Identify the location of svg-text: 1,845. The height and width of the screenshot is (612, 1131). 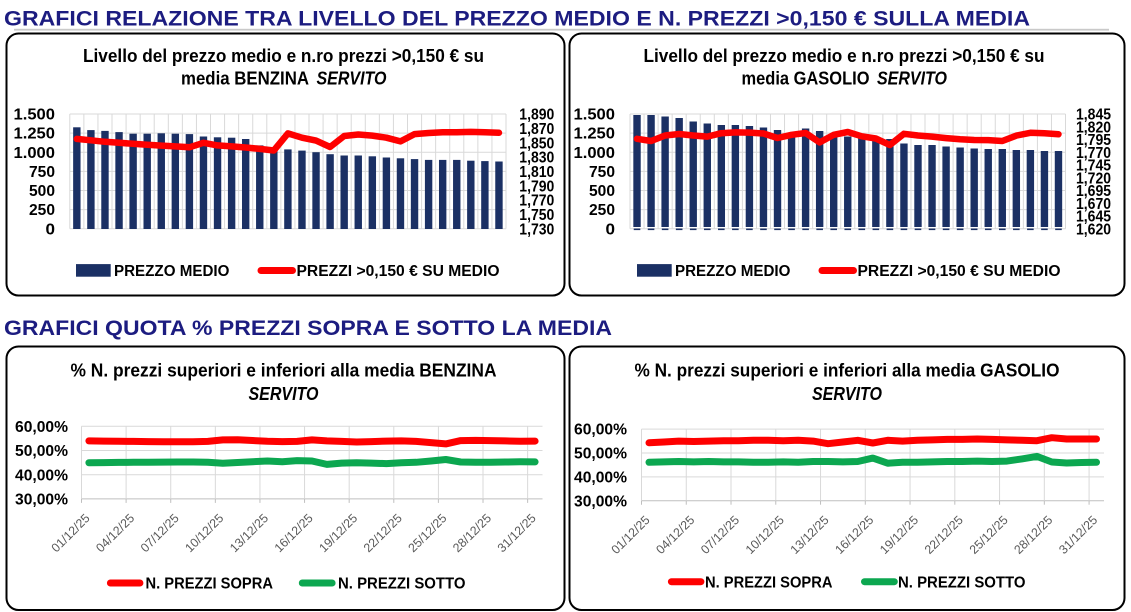
(1093, 115).